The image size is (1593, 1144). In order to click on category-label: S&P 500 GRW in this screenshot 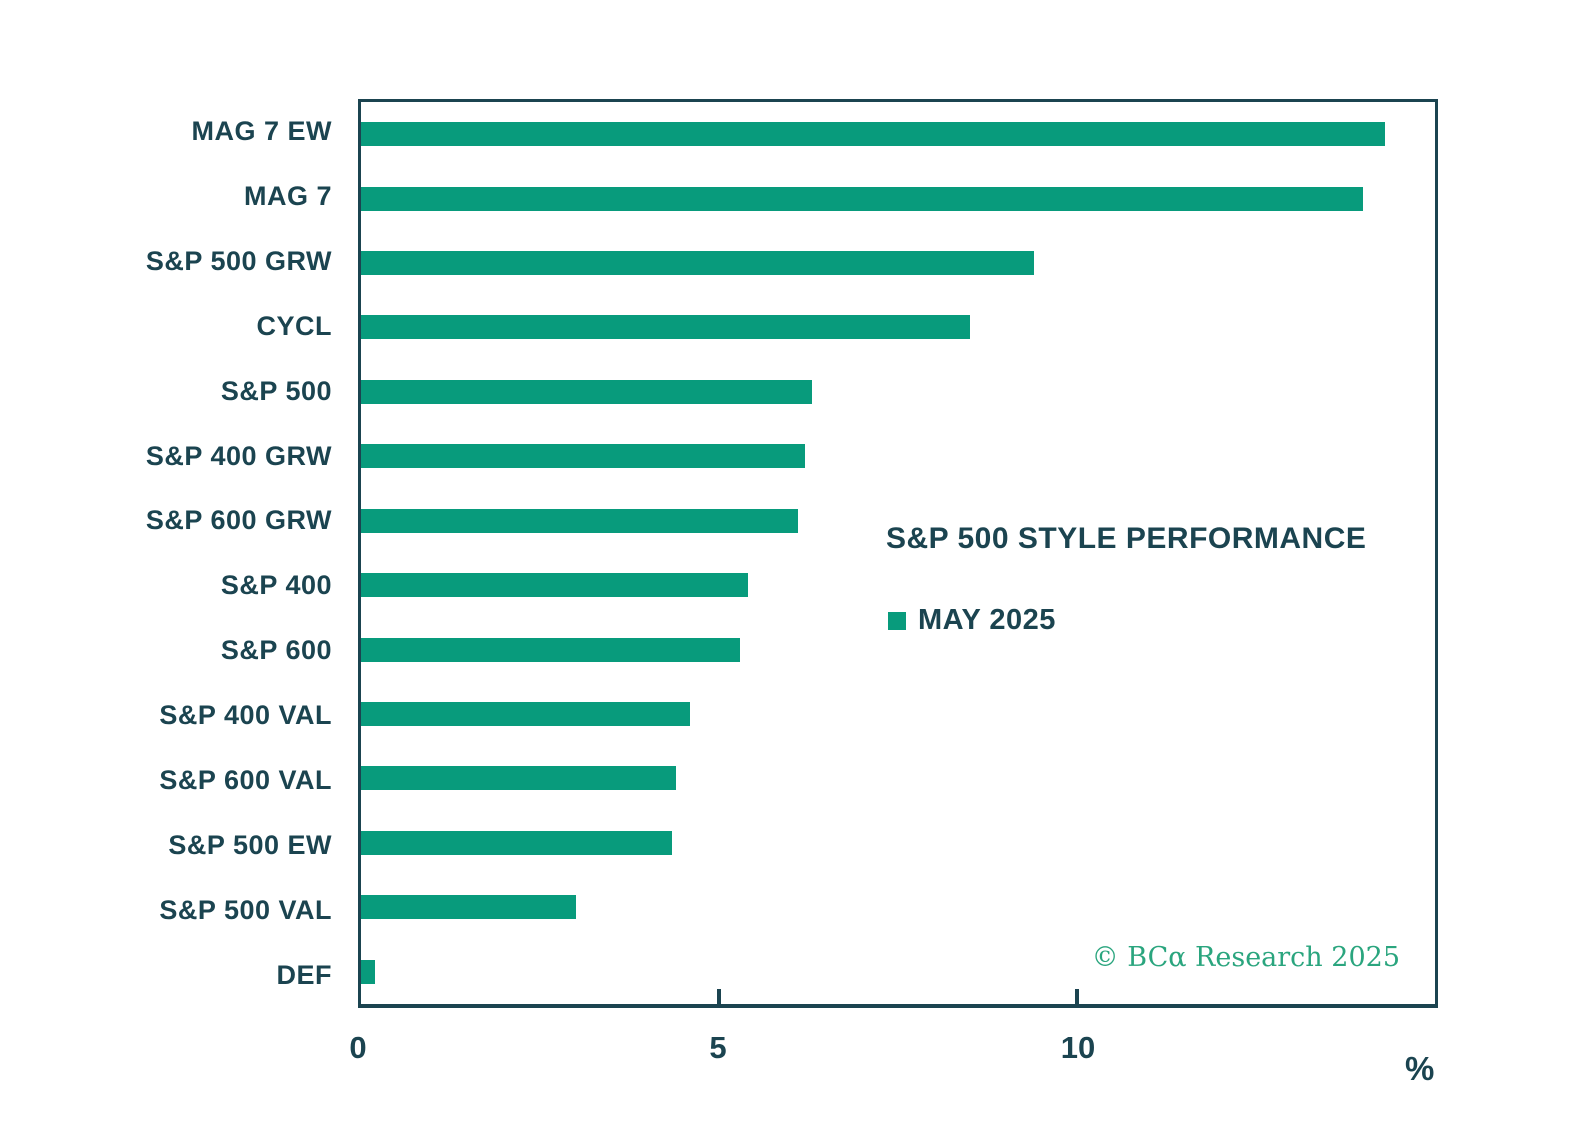, I will do `click(238, 260)`.